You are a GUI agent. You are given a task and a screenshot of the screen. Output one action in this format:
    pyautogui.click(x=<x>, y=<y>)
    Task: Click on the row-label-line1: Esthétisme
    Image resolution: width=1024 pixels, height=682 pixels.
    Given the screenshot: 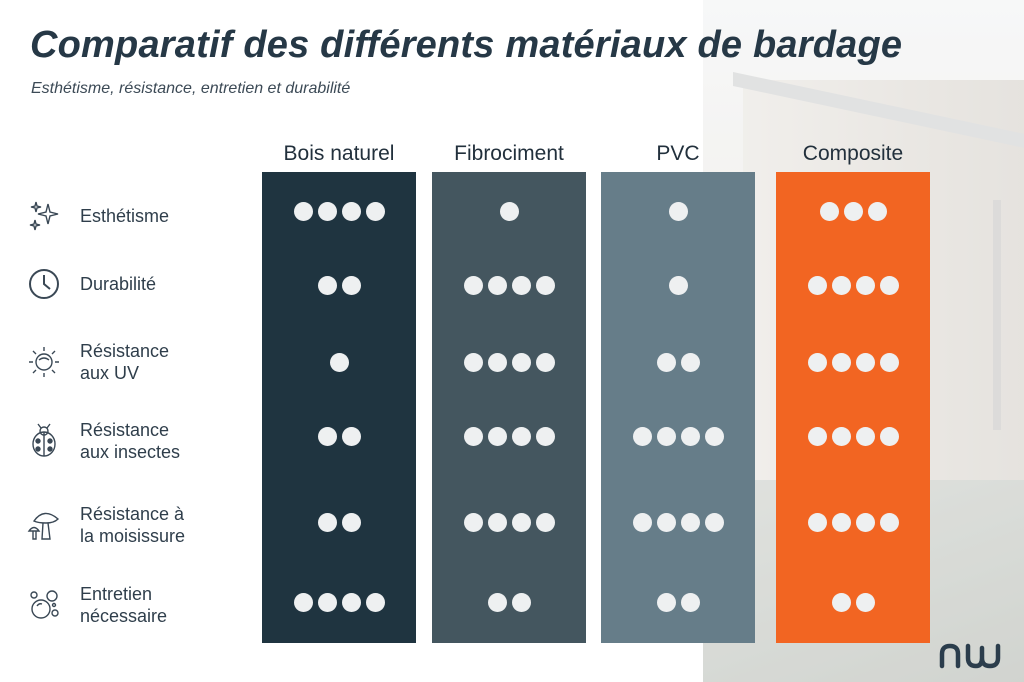 What is the action you would take?
    pyautogui.click(x=125, y=216)
    